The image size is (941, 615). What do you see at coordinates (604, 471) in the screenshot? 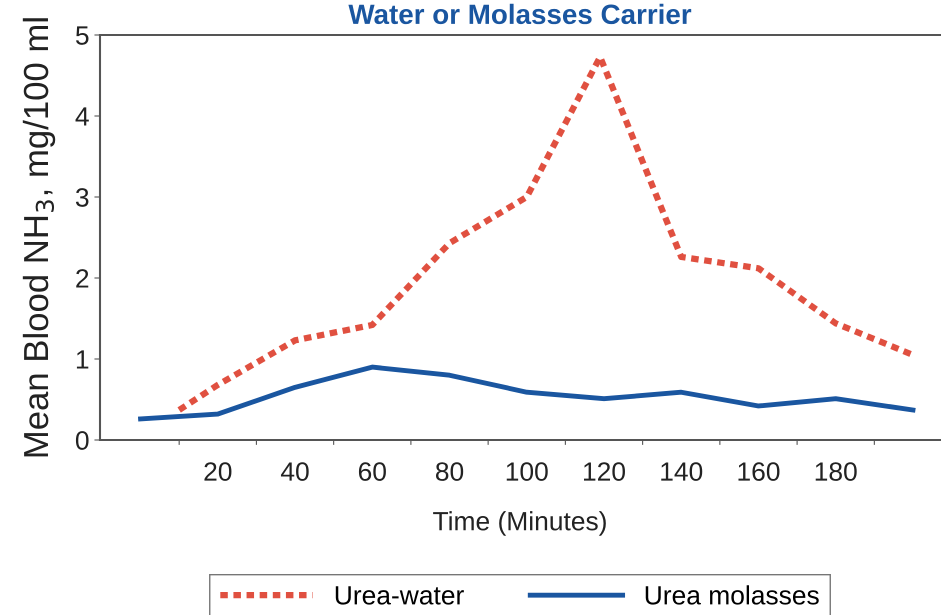
I see `x-tick-label: 120` at bounding box center [604, 471].